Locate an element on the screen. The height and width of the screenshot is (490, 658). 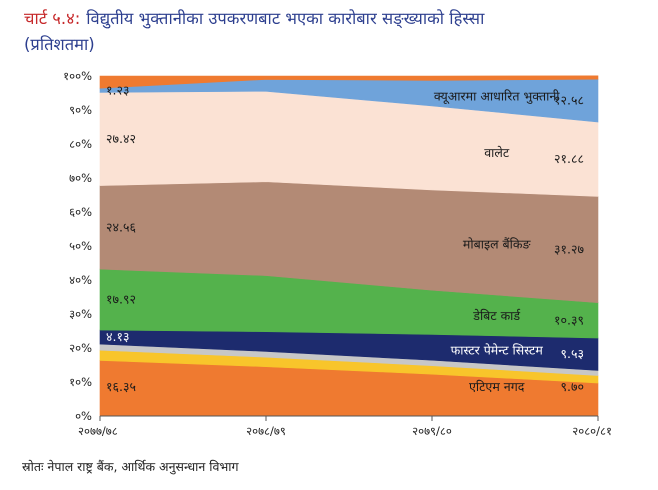
chart-number: चार्ट ५.४: is located at coordinates (52, 18).